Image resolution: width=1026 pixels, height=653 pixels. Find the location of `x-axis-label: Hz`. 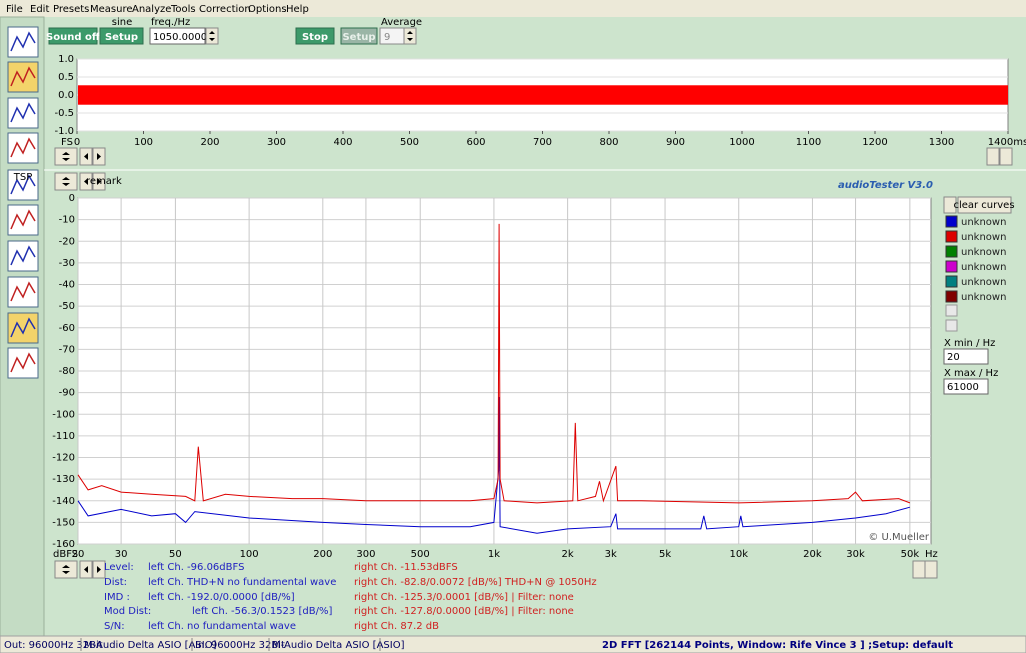

x-axis-label: Hz is located at coordinates (931, 554).